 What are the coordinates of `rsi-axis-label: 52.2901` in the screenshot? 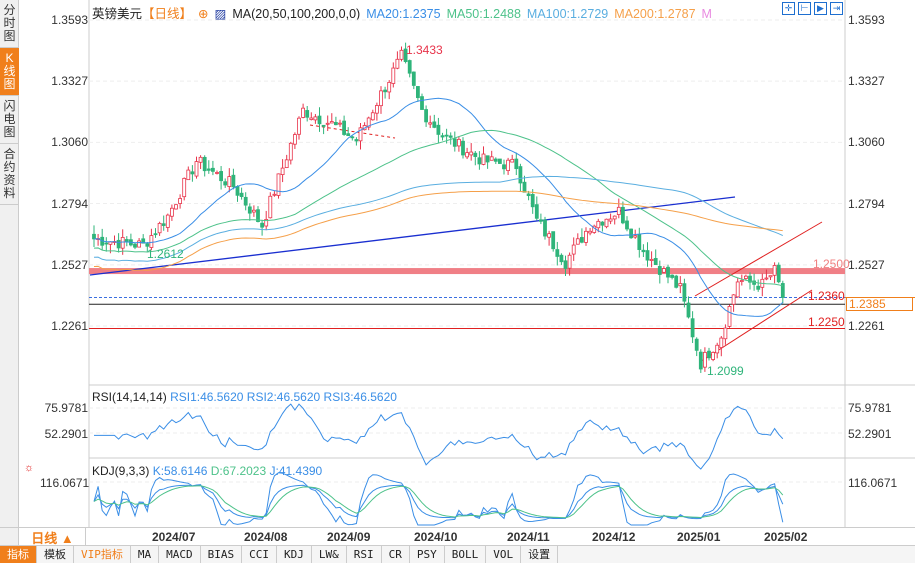 It's located at (870, 434).